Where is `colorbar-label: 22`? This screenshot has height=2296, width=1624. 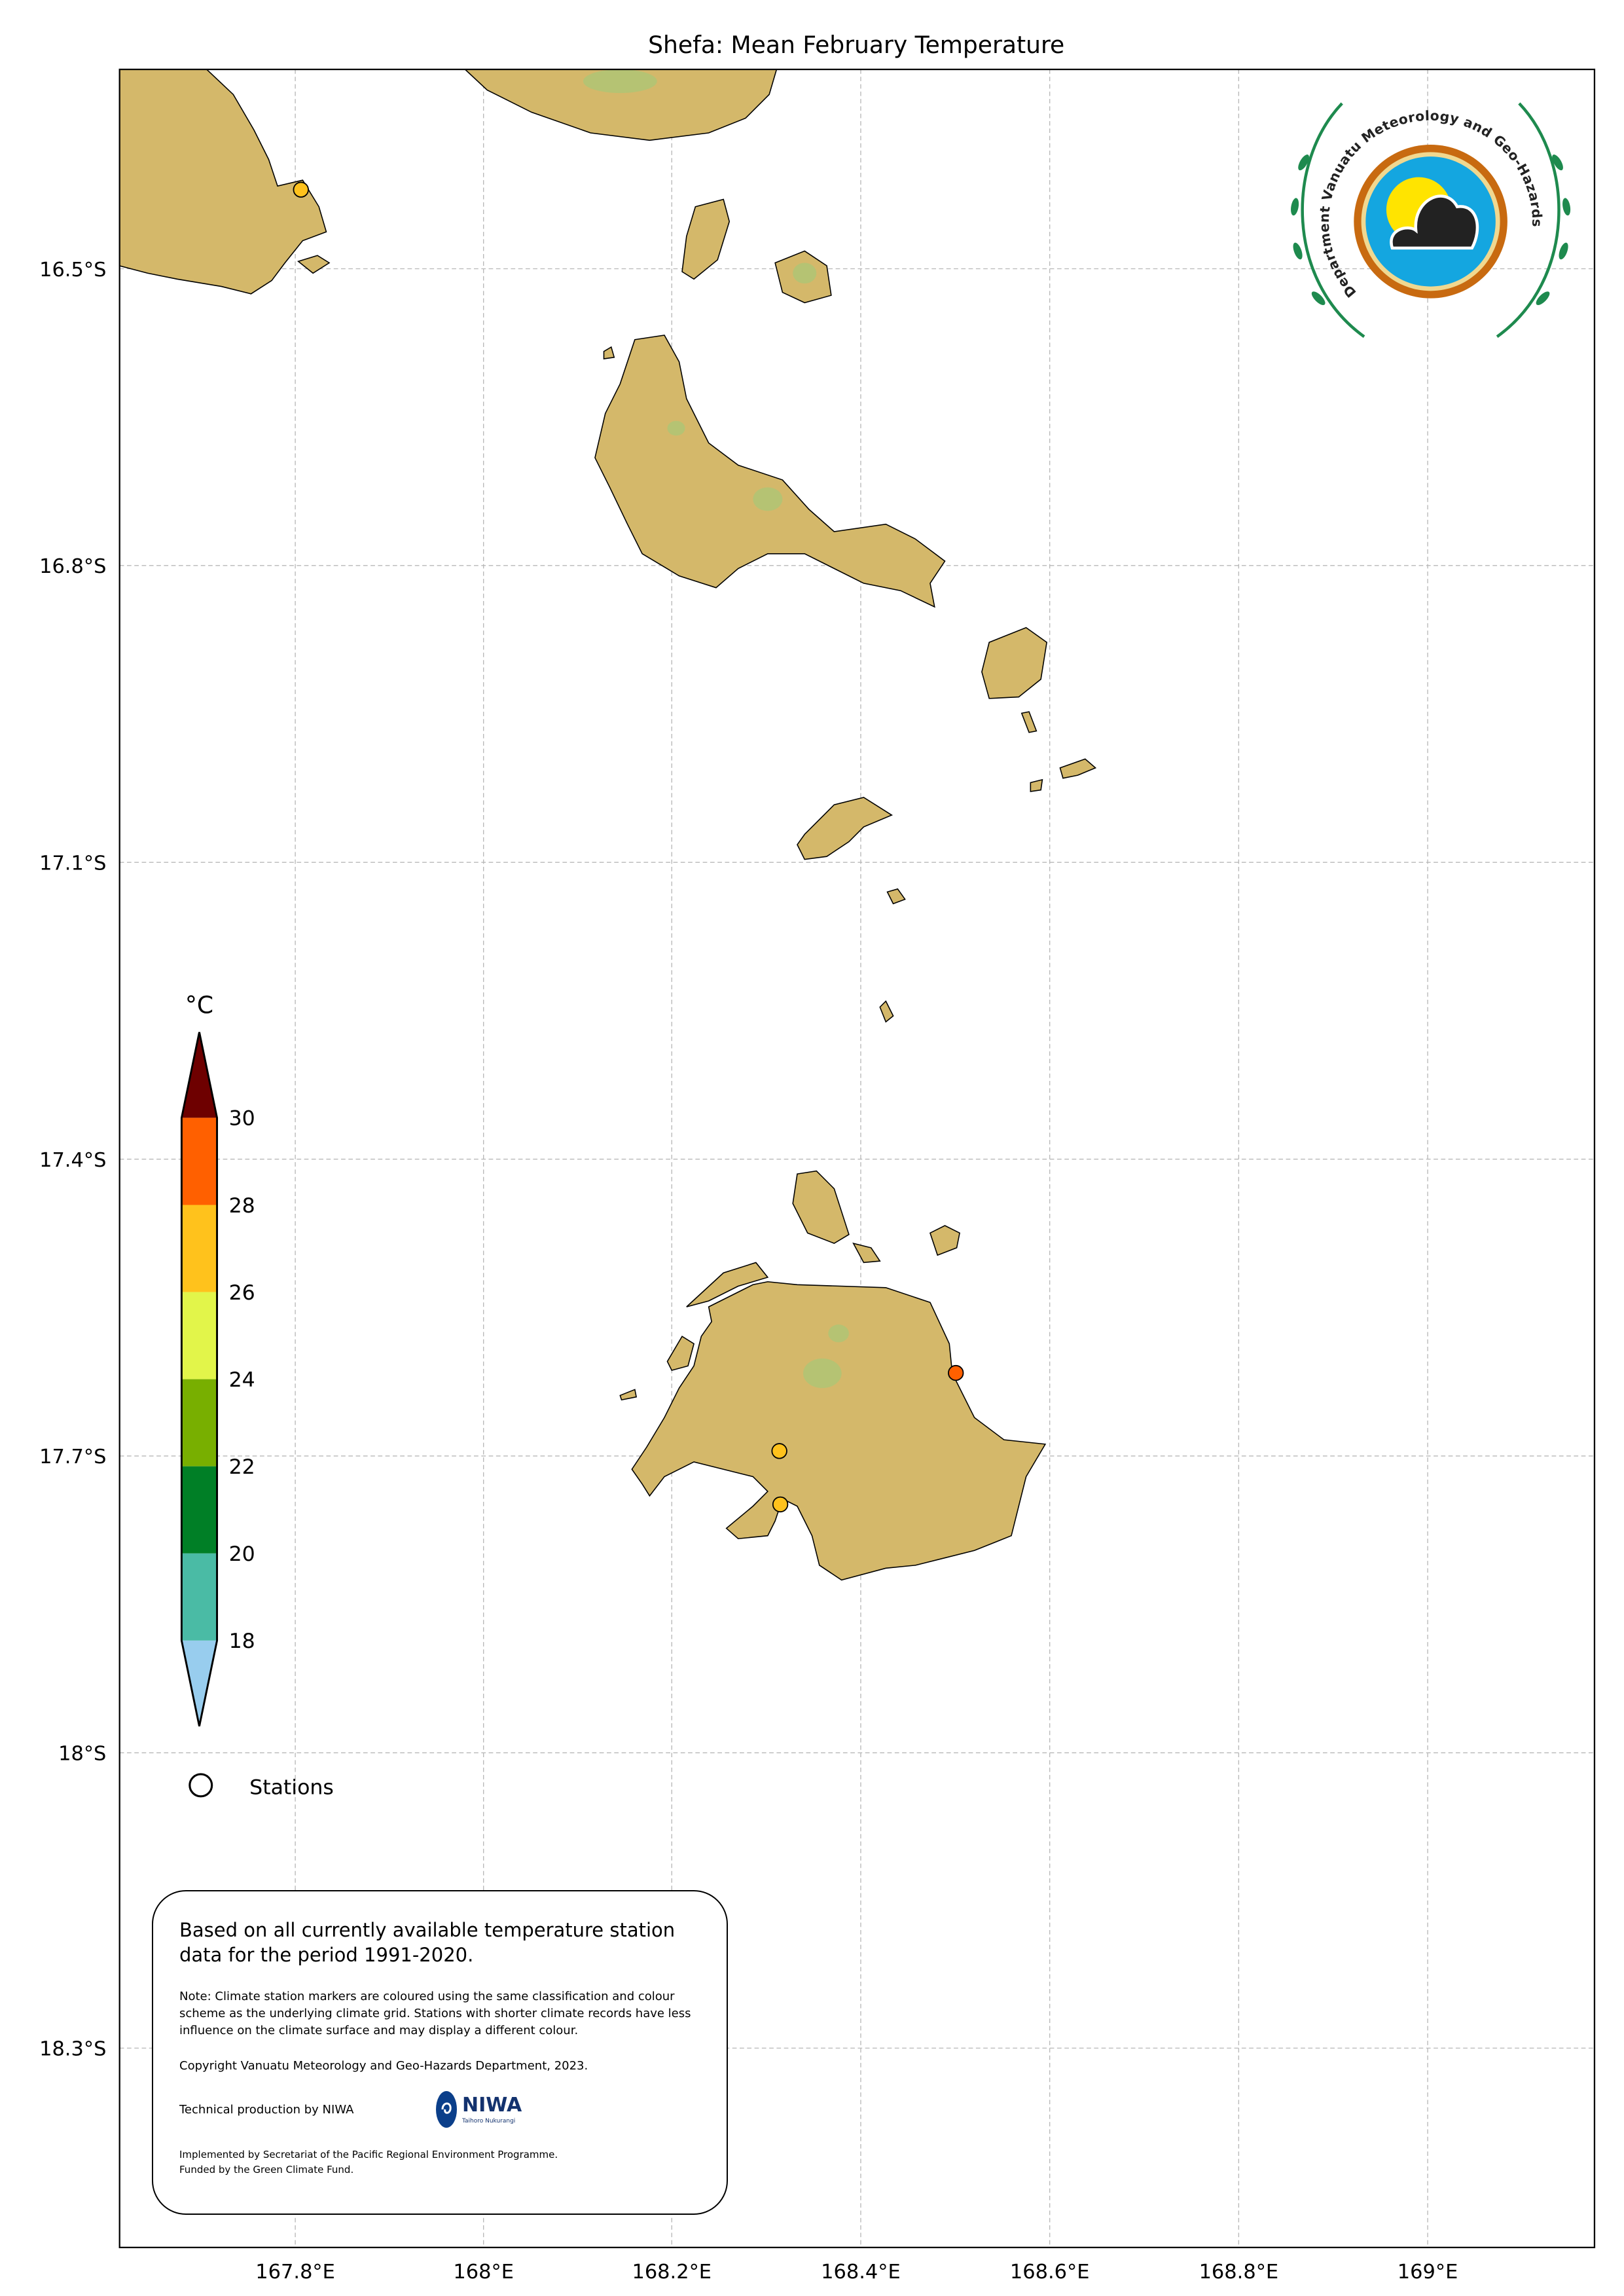 colorbar-label: 22 is located at coordinates (242, 1467).